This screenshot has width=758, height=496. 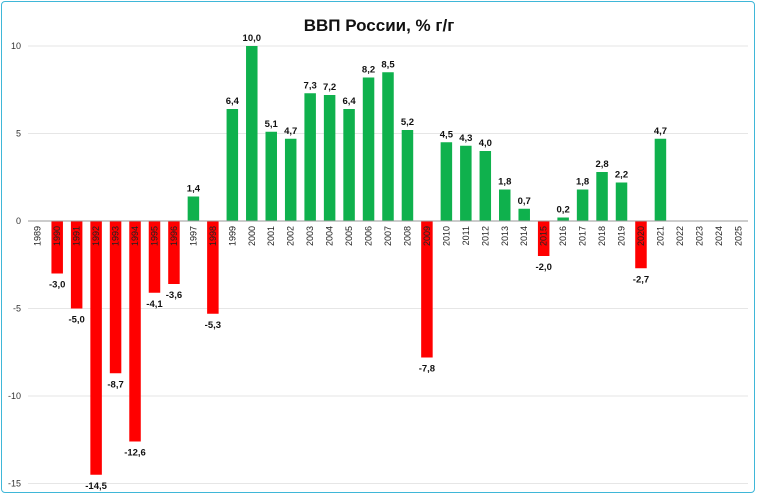 What do you see at coordinates (194, 189) in the screenshot?
I see `data-label: 1,4` at bounding box center [194, 189].